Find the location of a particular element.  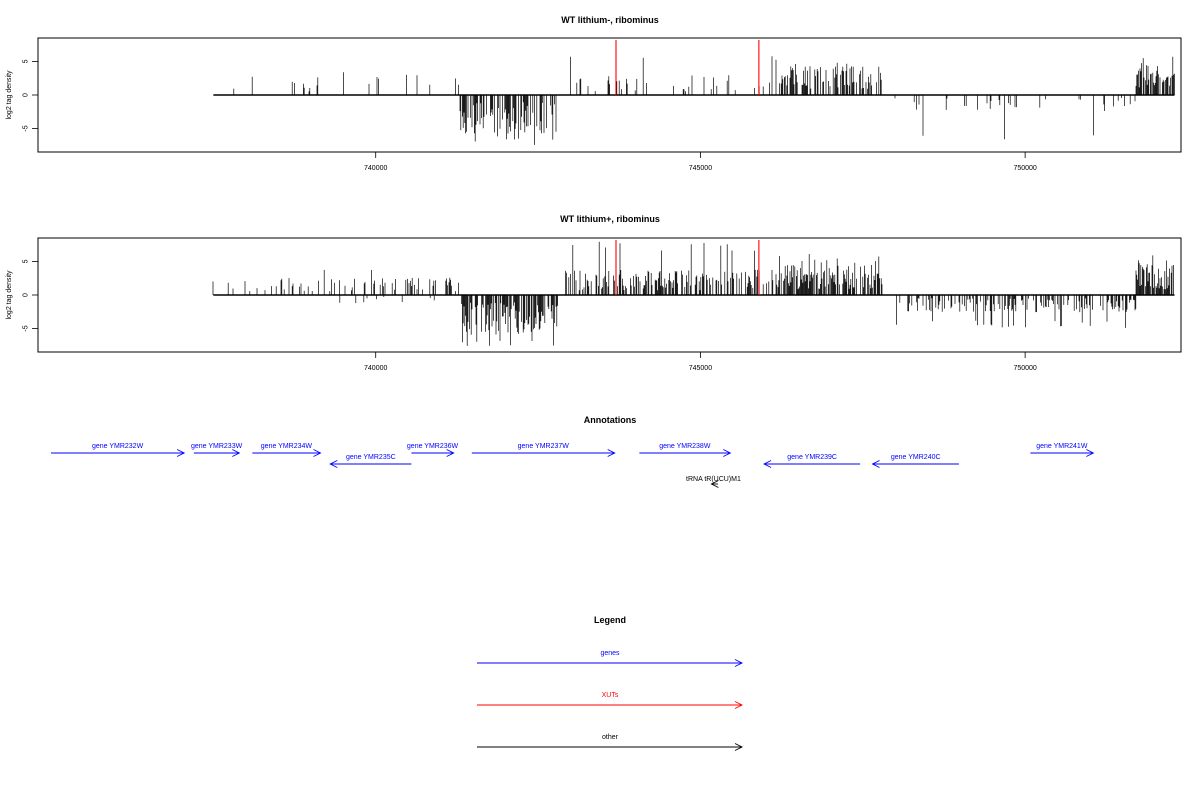

panel-title: WT lithium-, ribominus is located at coordinates (610, 20).